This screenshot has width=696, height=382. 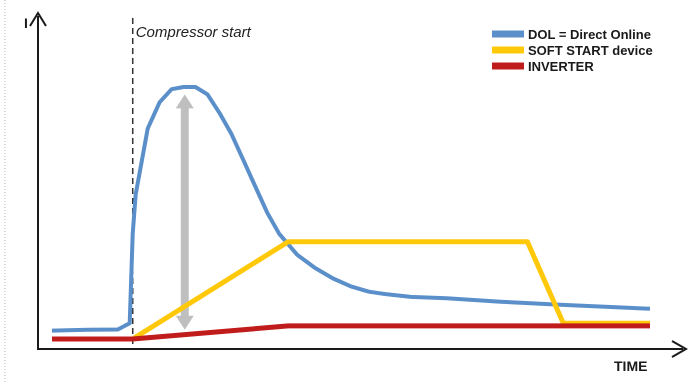 What do you see at coordinates (589, 34) in the screenshot?
I see `legend-label-dol-direct-online: DOL = Direct Online` at bounding box center [589, 34].